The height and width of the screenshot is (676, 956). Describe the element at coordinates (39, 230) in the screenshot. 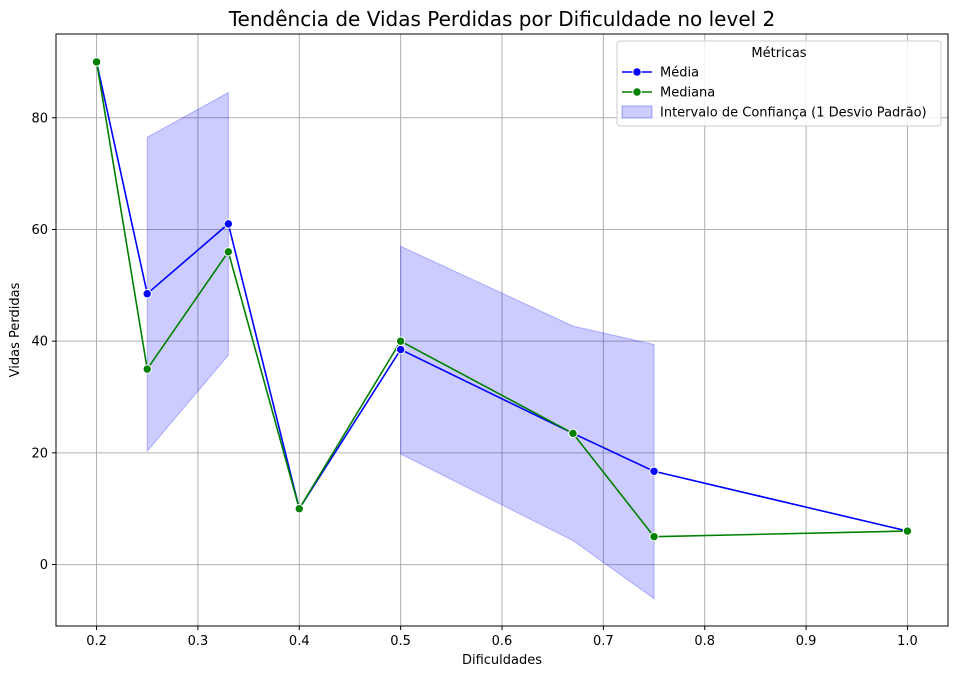

I see `y-tick-label: 60` at that location.